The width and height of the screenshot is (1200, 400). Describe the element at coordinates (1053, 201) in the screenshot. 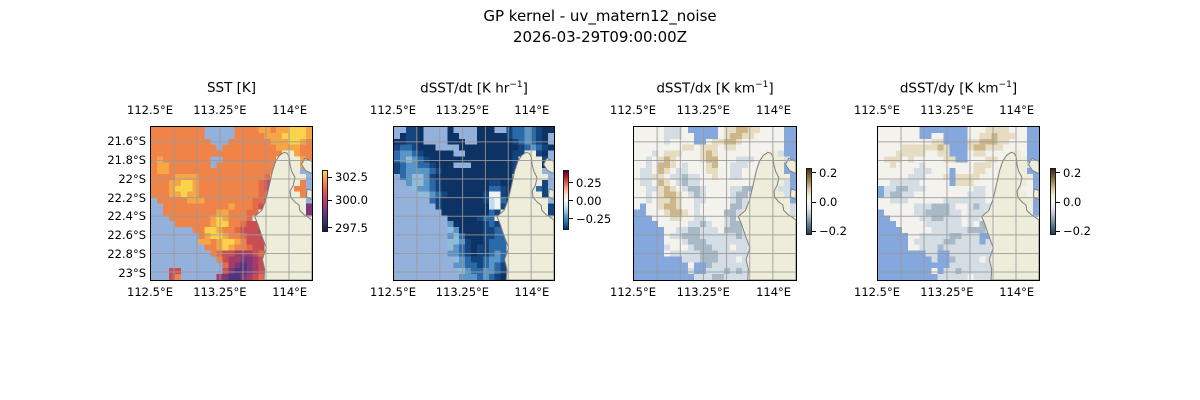

I see `colorbar-dsst-dy` at that location.